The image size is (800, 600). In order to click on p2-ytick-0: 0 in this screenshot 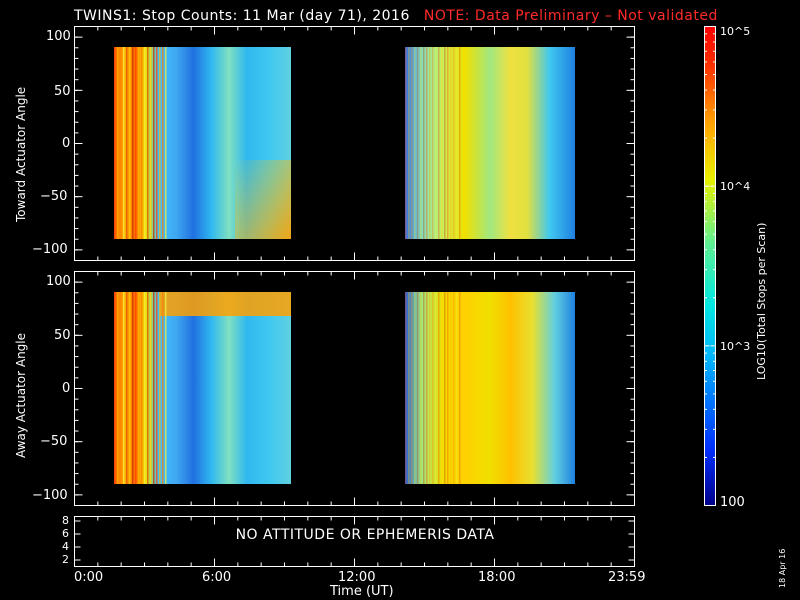, I will do `click(66, 388)`.